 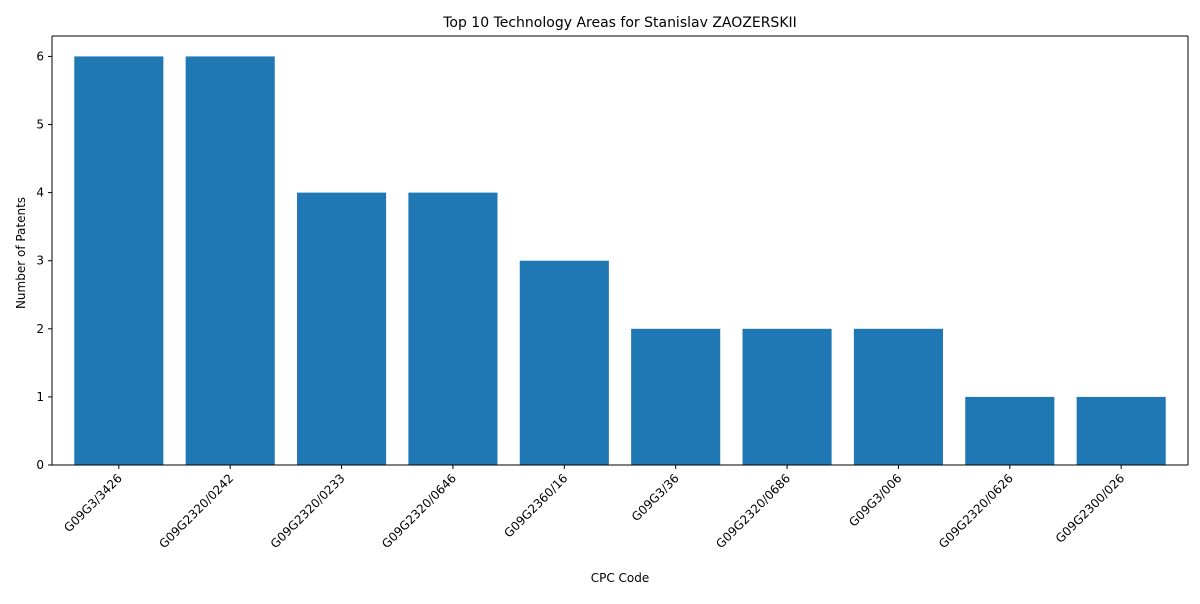 What do you see at coordinates (655, 497) in the screenshot?
I see `x-tick-label: G09G3/36` at bounding box center [655, 497].